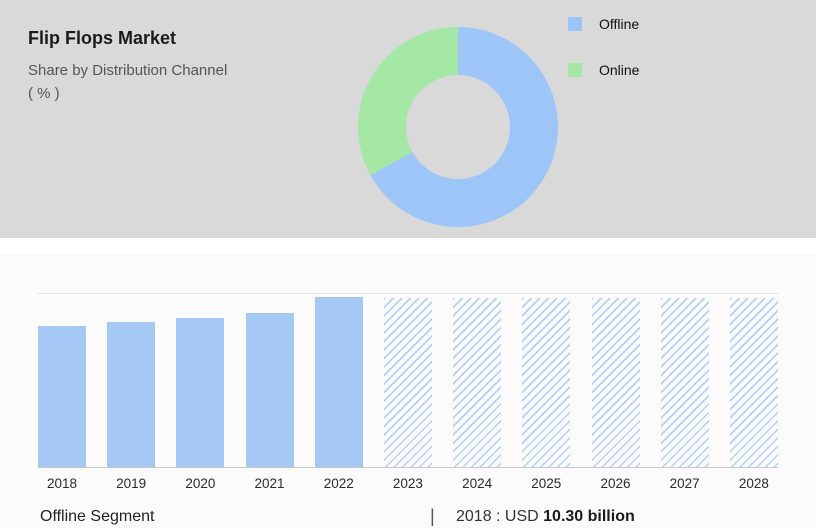 The height and width of the screenshot is (528, 816). I want to click on page-subtitle: Share by Distribution Channel ( % ), so click(178, 82).